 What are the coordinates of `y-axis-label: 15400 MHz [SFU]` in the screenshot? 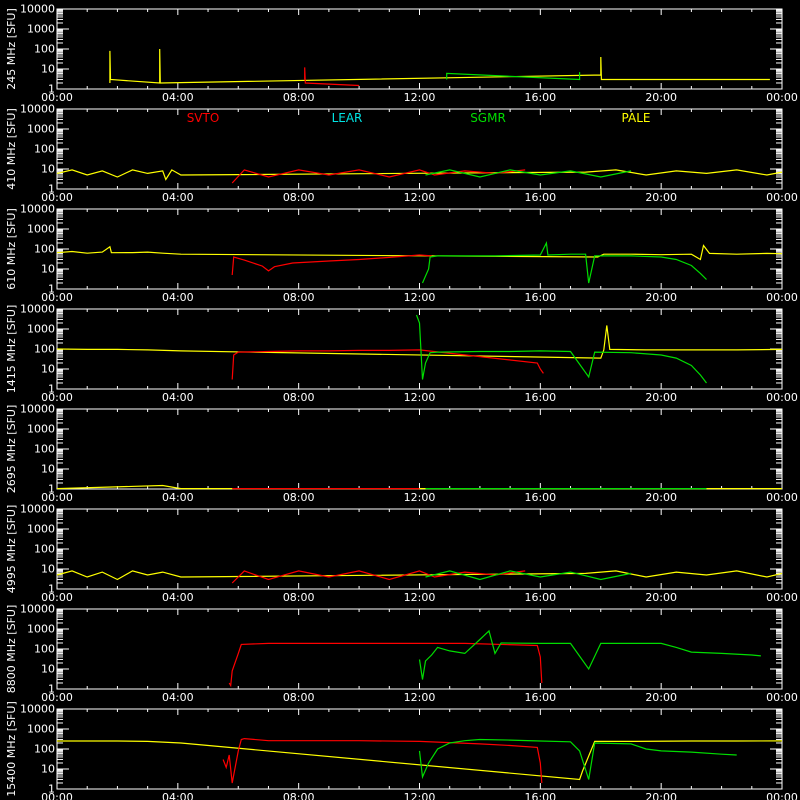 It's located at (11, 748).